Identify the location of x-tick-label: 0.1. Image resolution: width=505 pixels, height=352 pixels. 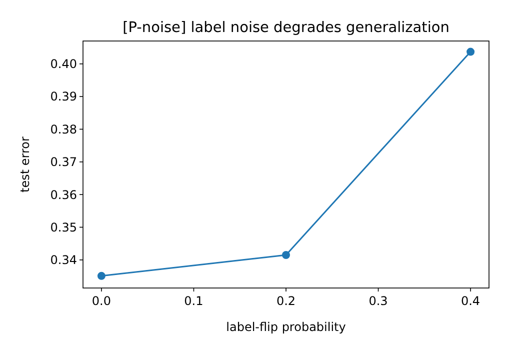
(194, 301).